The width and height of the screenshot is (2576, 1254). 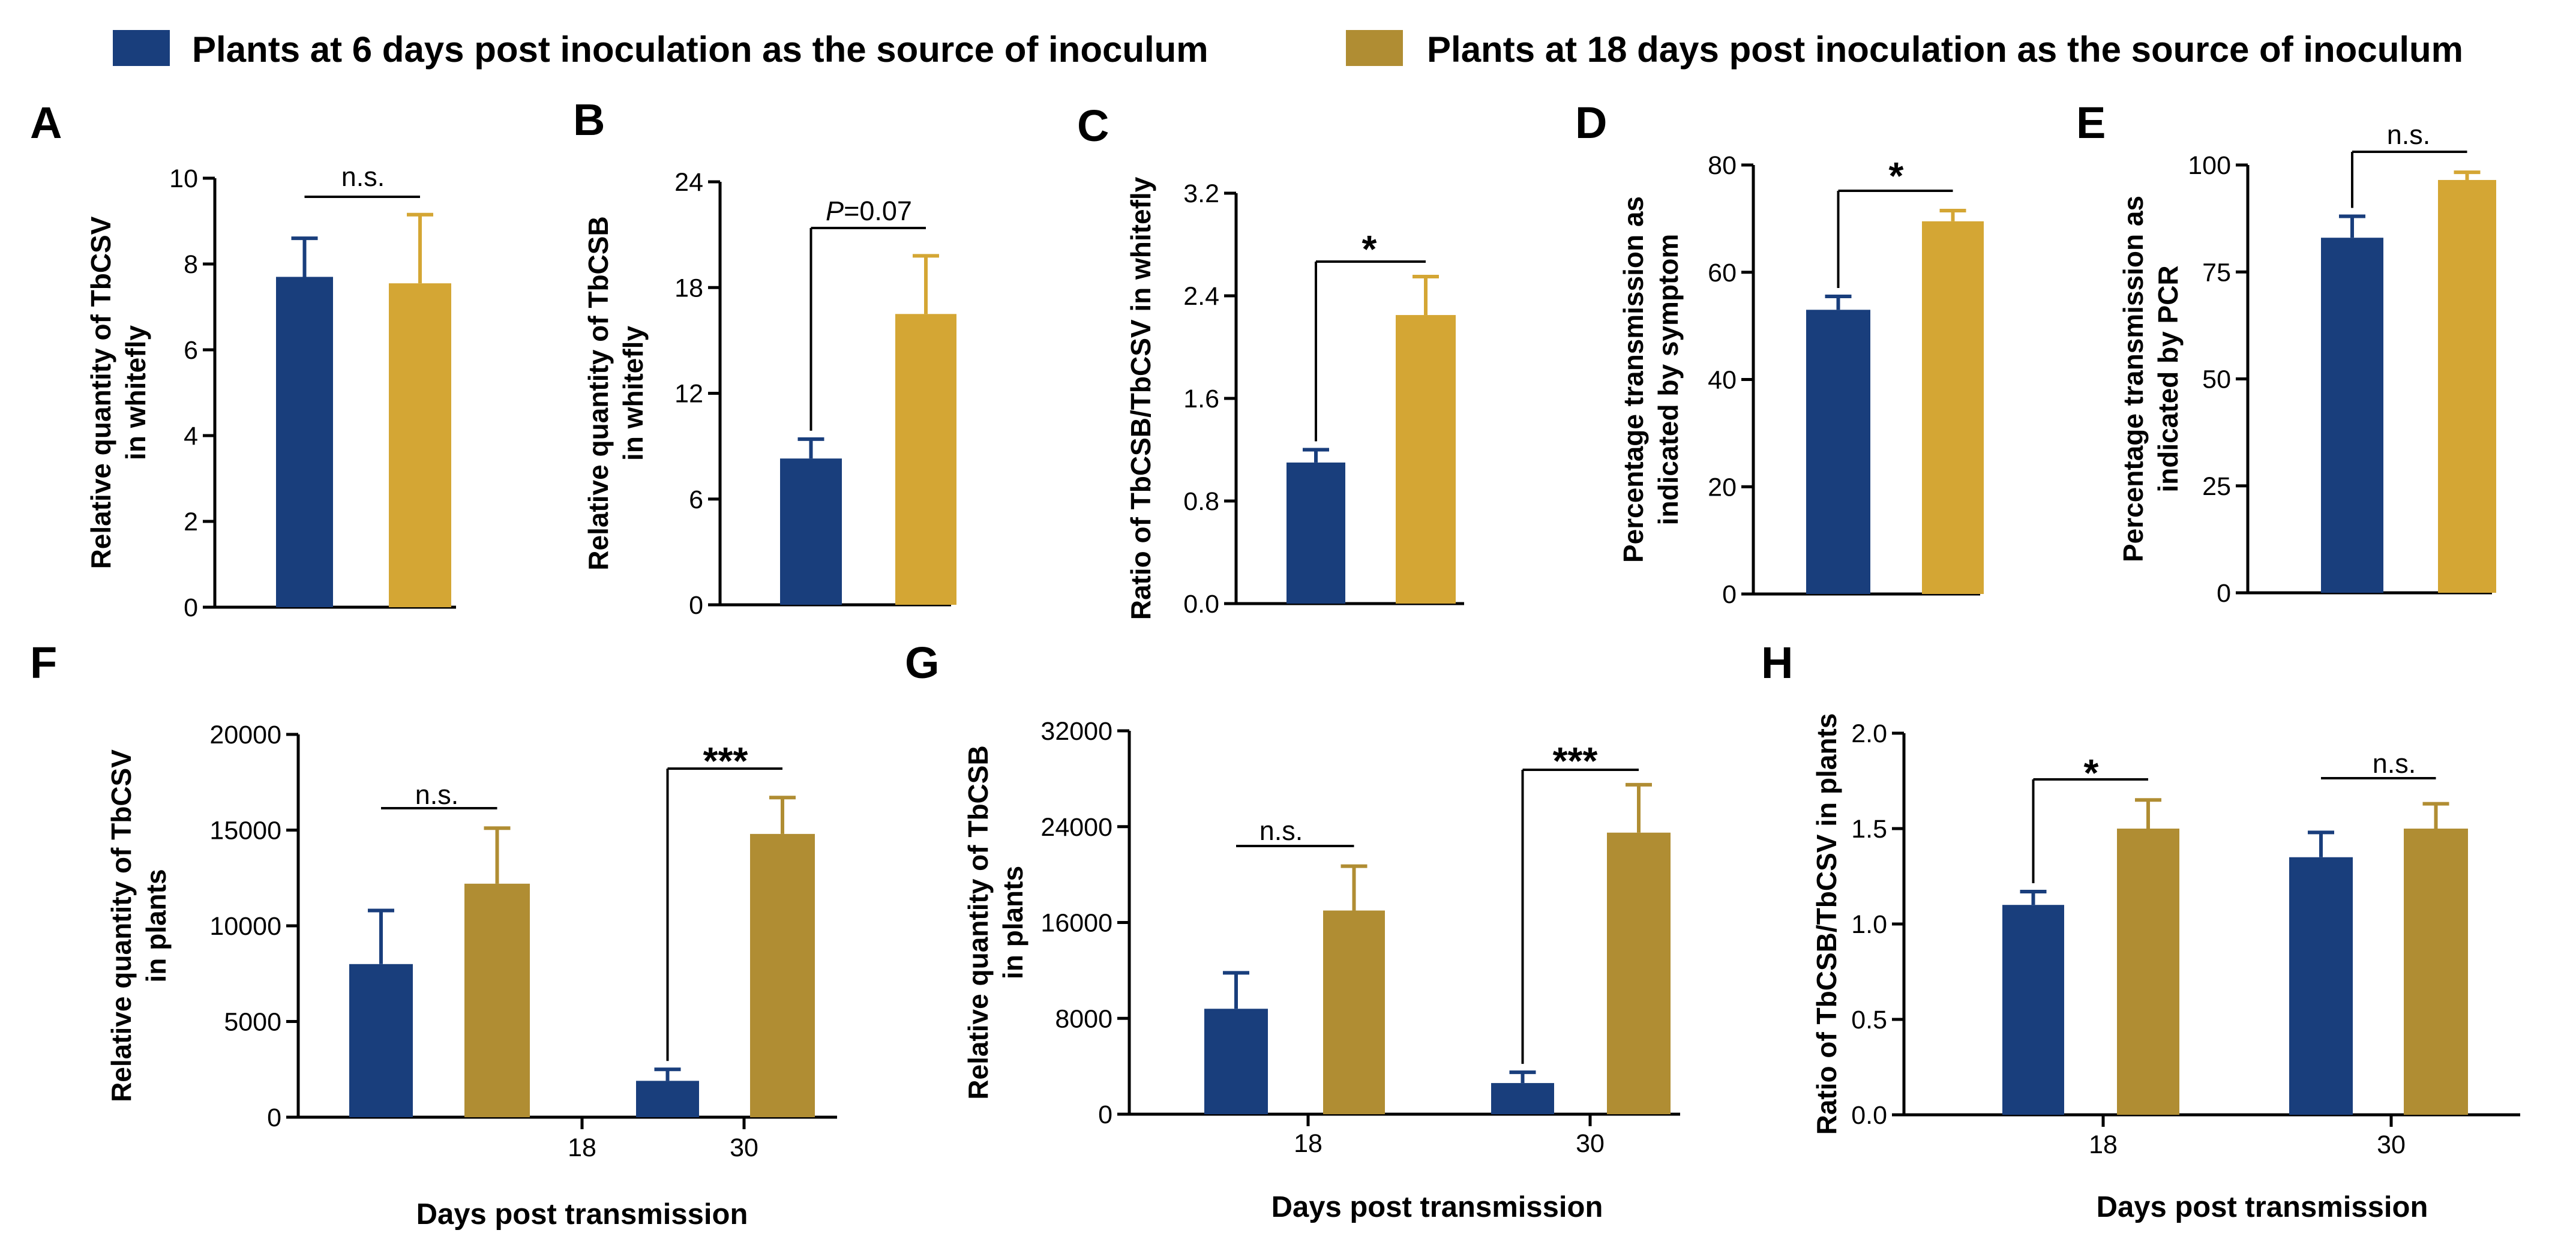 What do you see at coordinates (1869, 733) in the screenshot?
I see `y-tick-label: 2.0` at bounding box center [1869, 733].